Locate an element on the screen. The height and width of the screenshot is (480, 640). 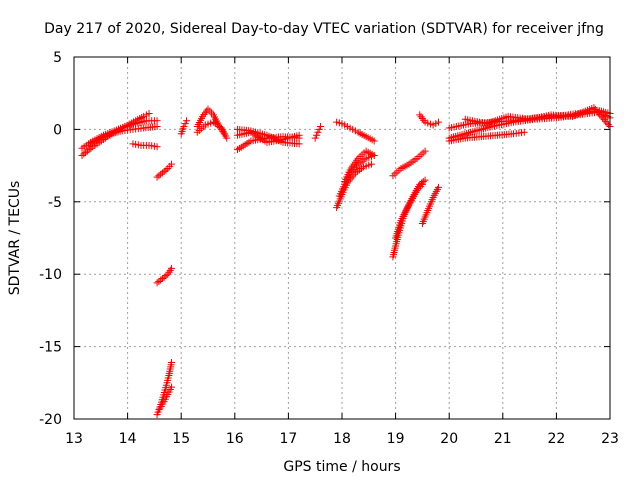
y-tick-label: -20 is located at coordinates (50, 420).